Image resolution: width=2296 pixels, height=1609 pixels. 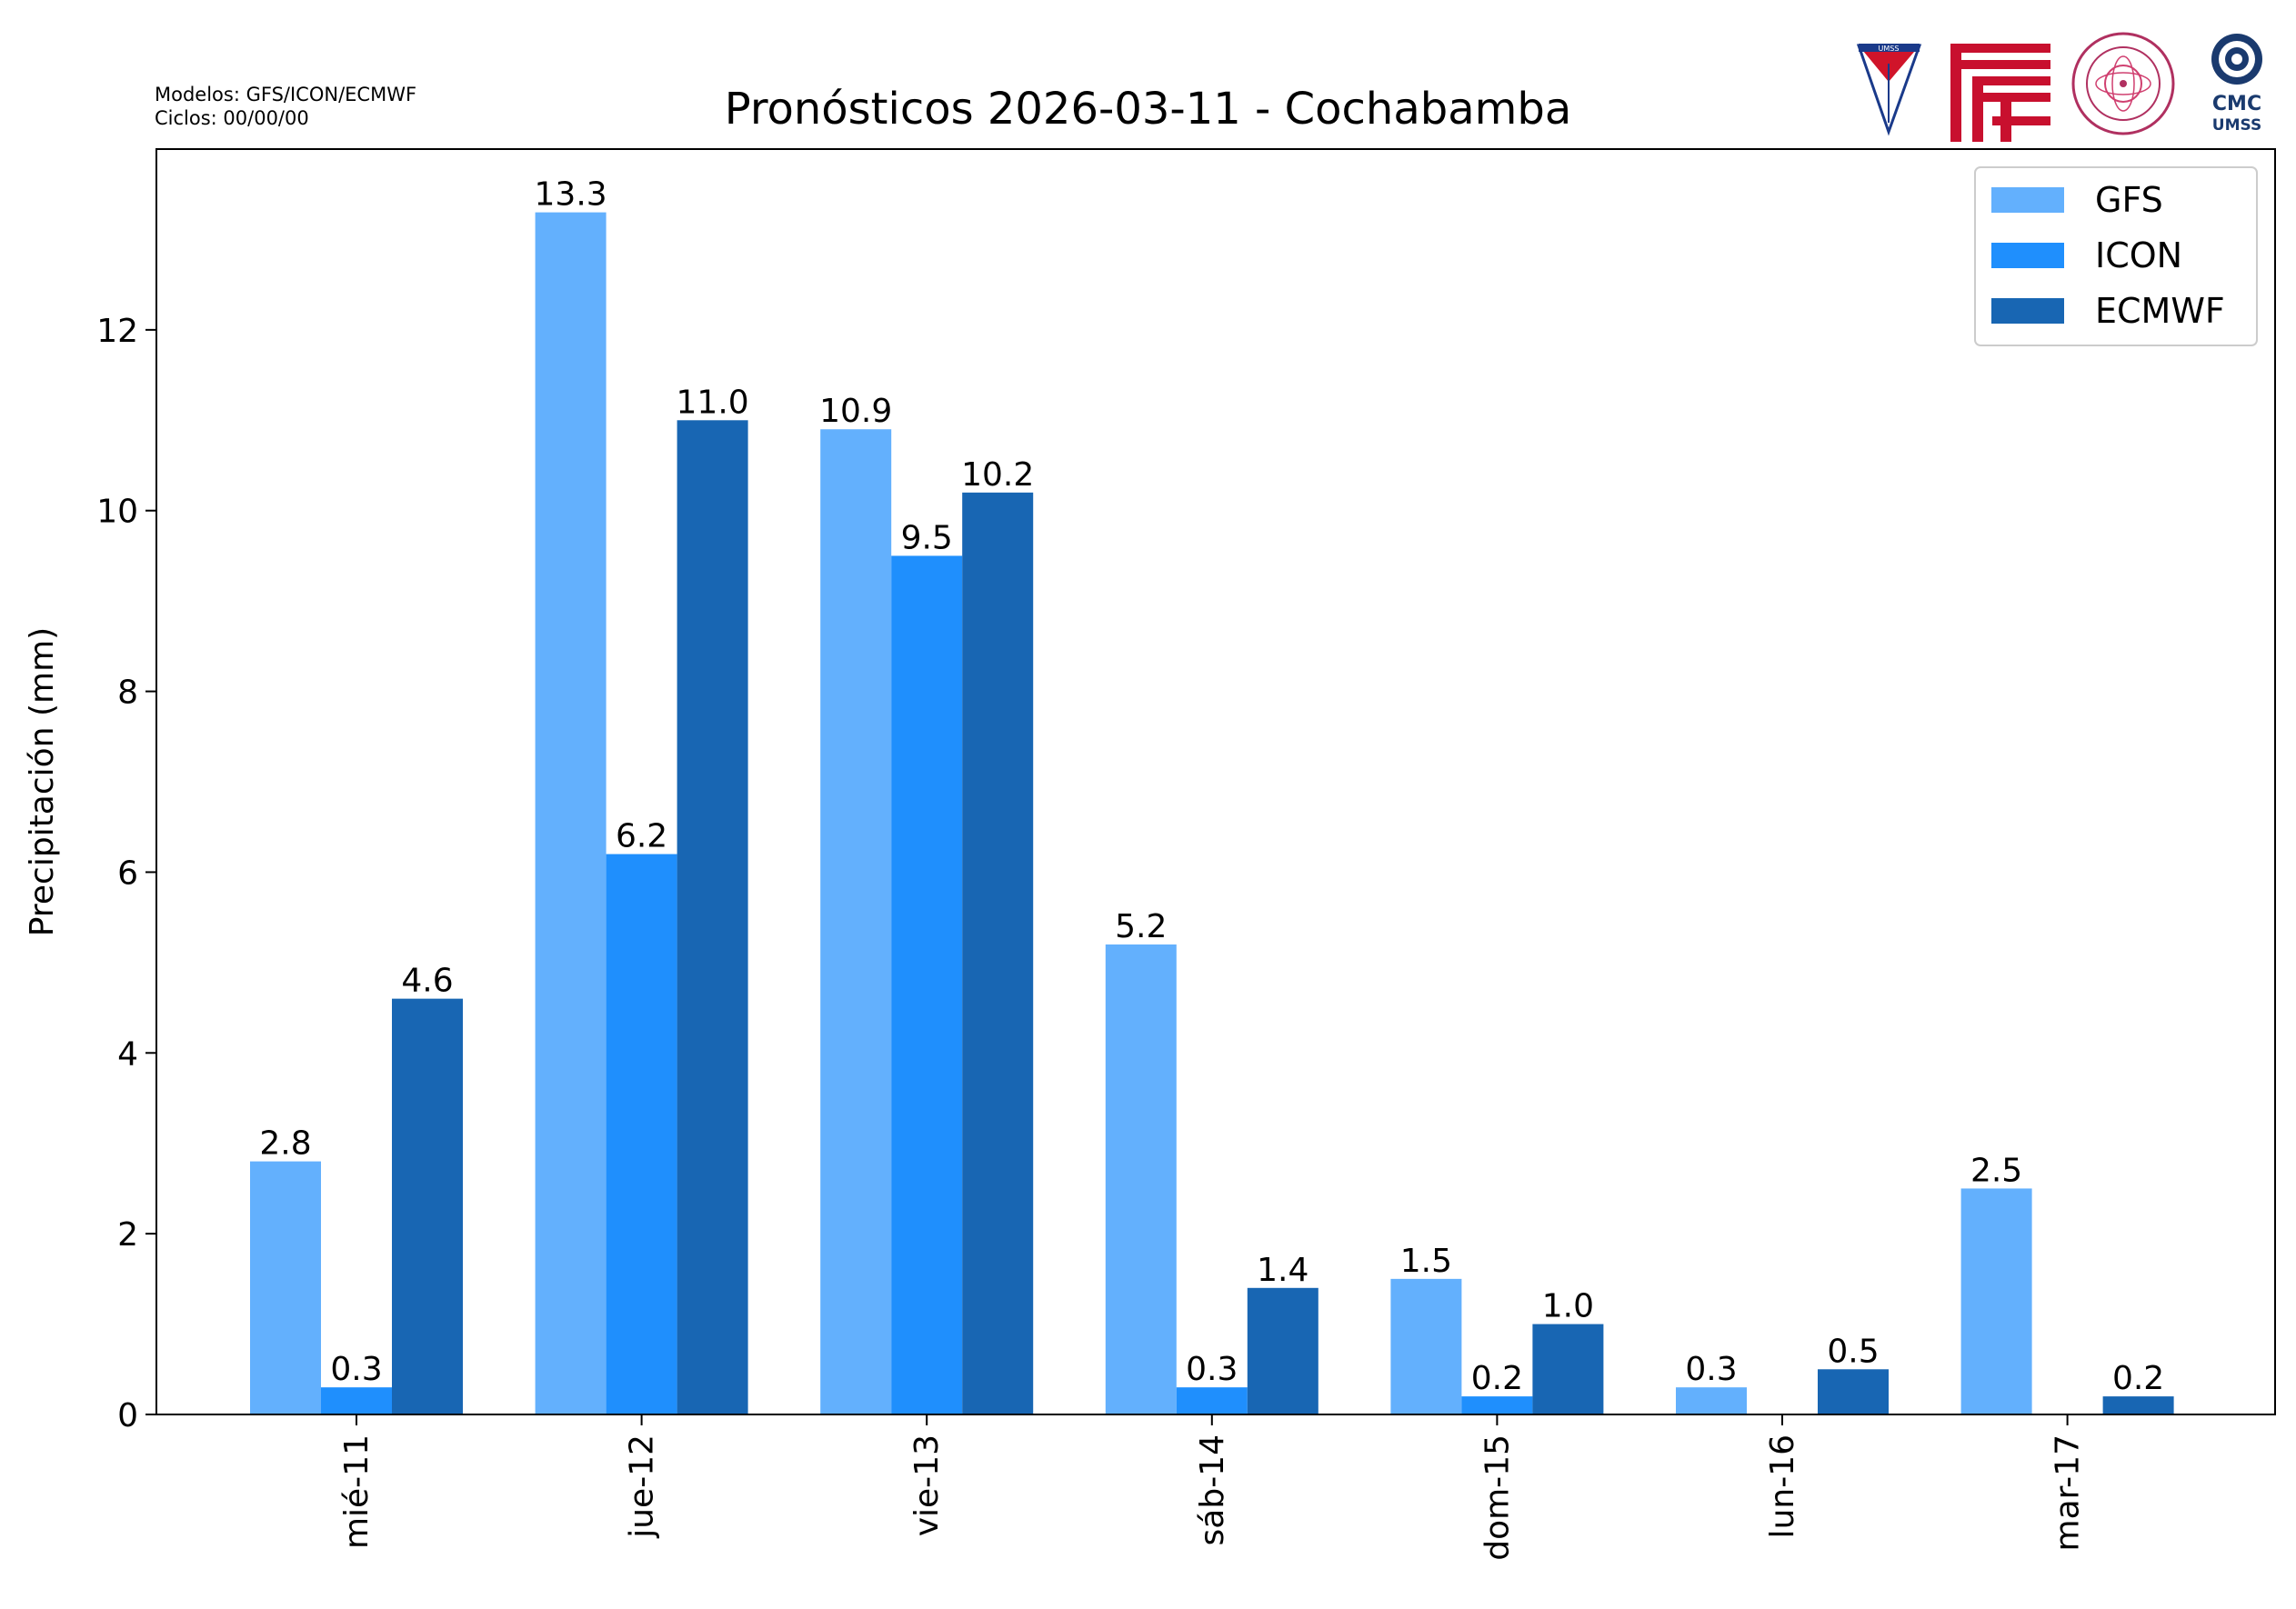 What do you see at coordinates (1498, 1497) in the screenshot?
I see `x-tick-label: dom-15` at bounding box center [1498, 1497].